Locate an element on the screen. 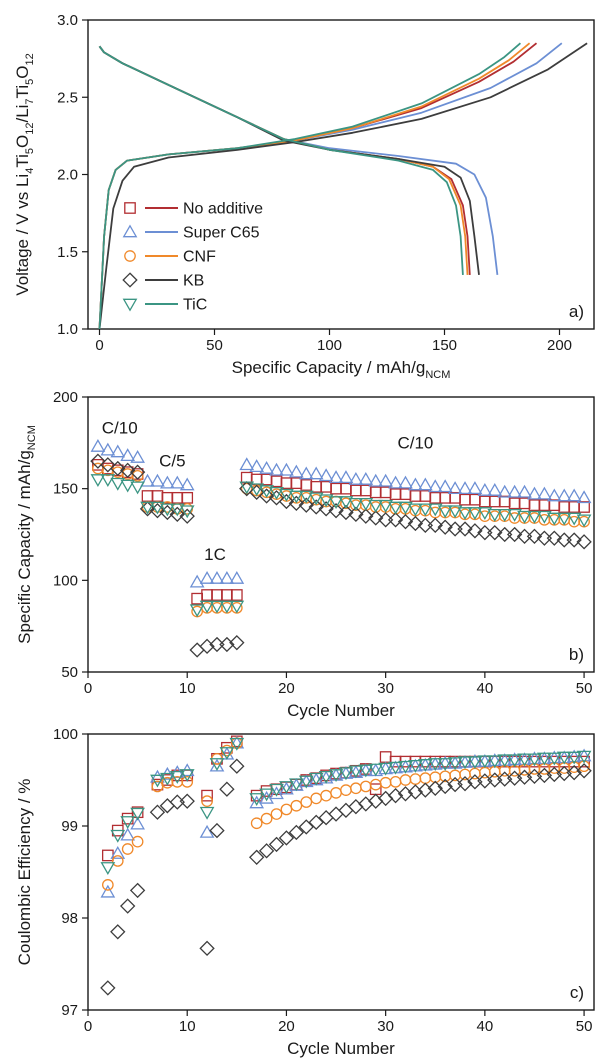 The image size is (603, 1063). y-tick-label: 1.5 is located at coordinates (67, 252).